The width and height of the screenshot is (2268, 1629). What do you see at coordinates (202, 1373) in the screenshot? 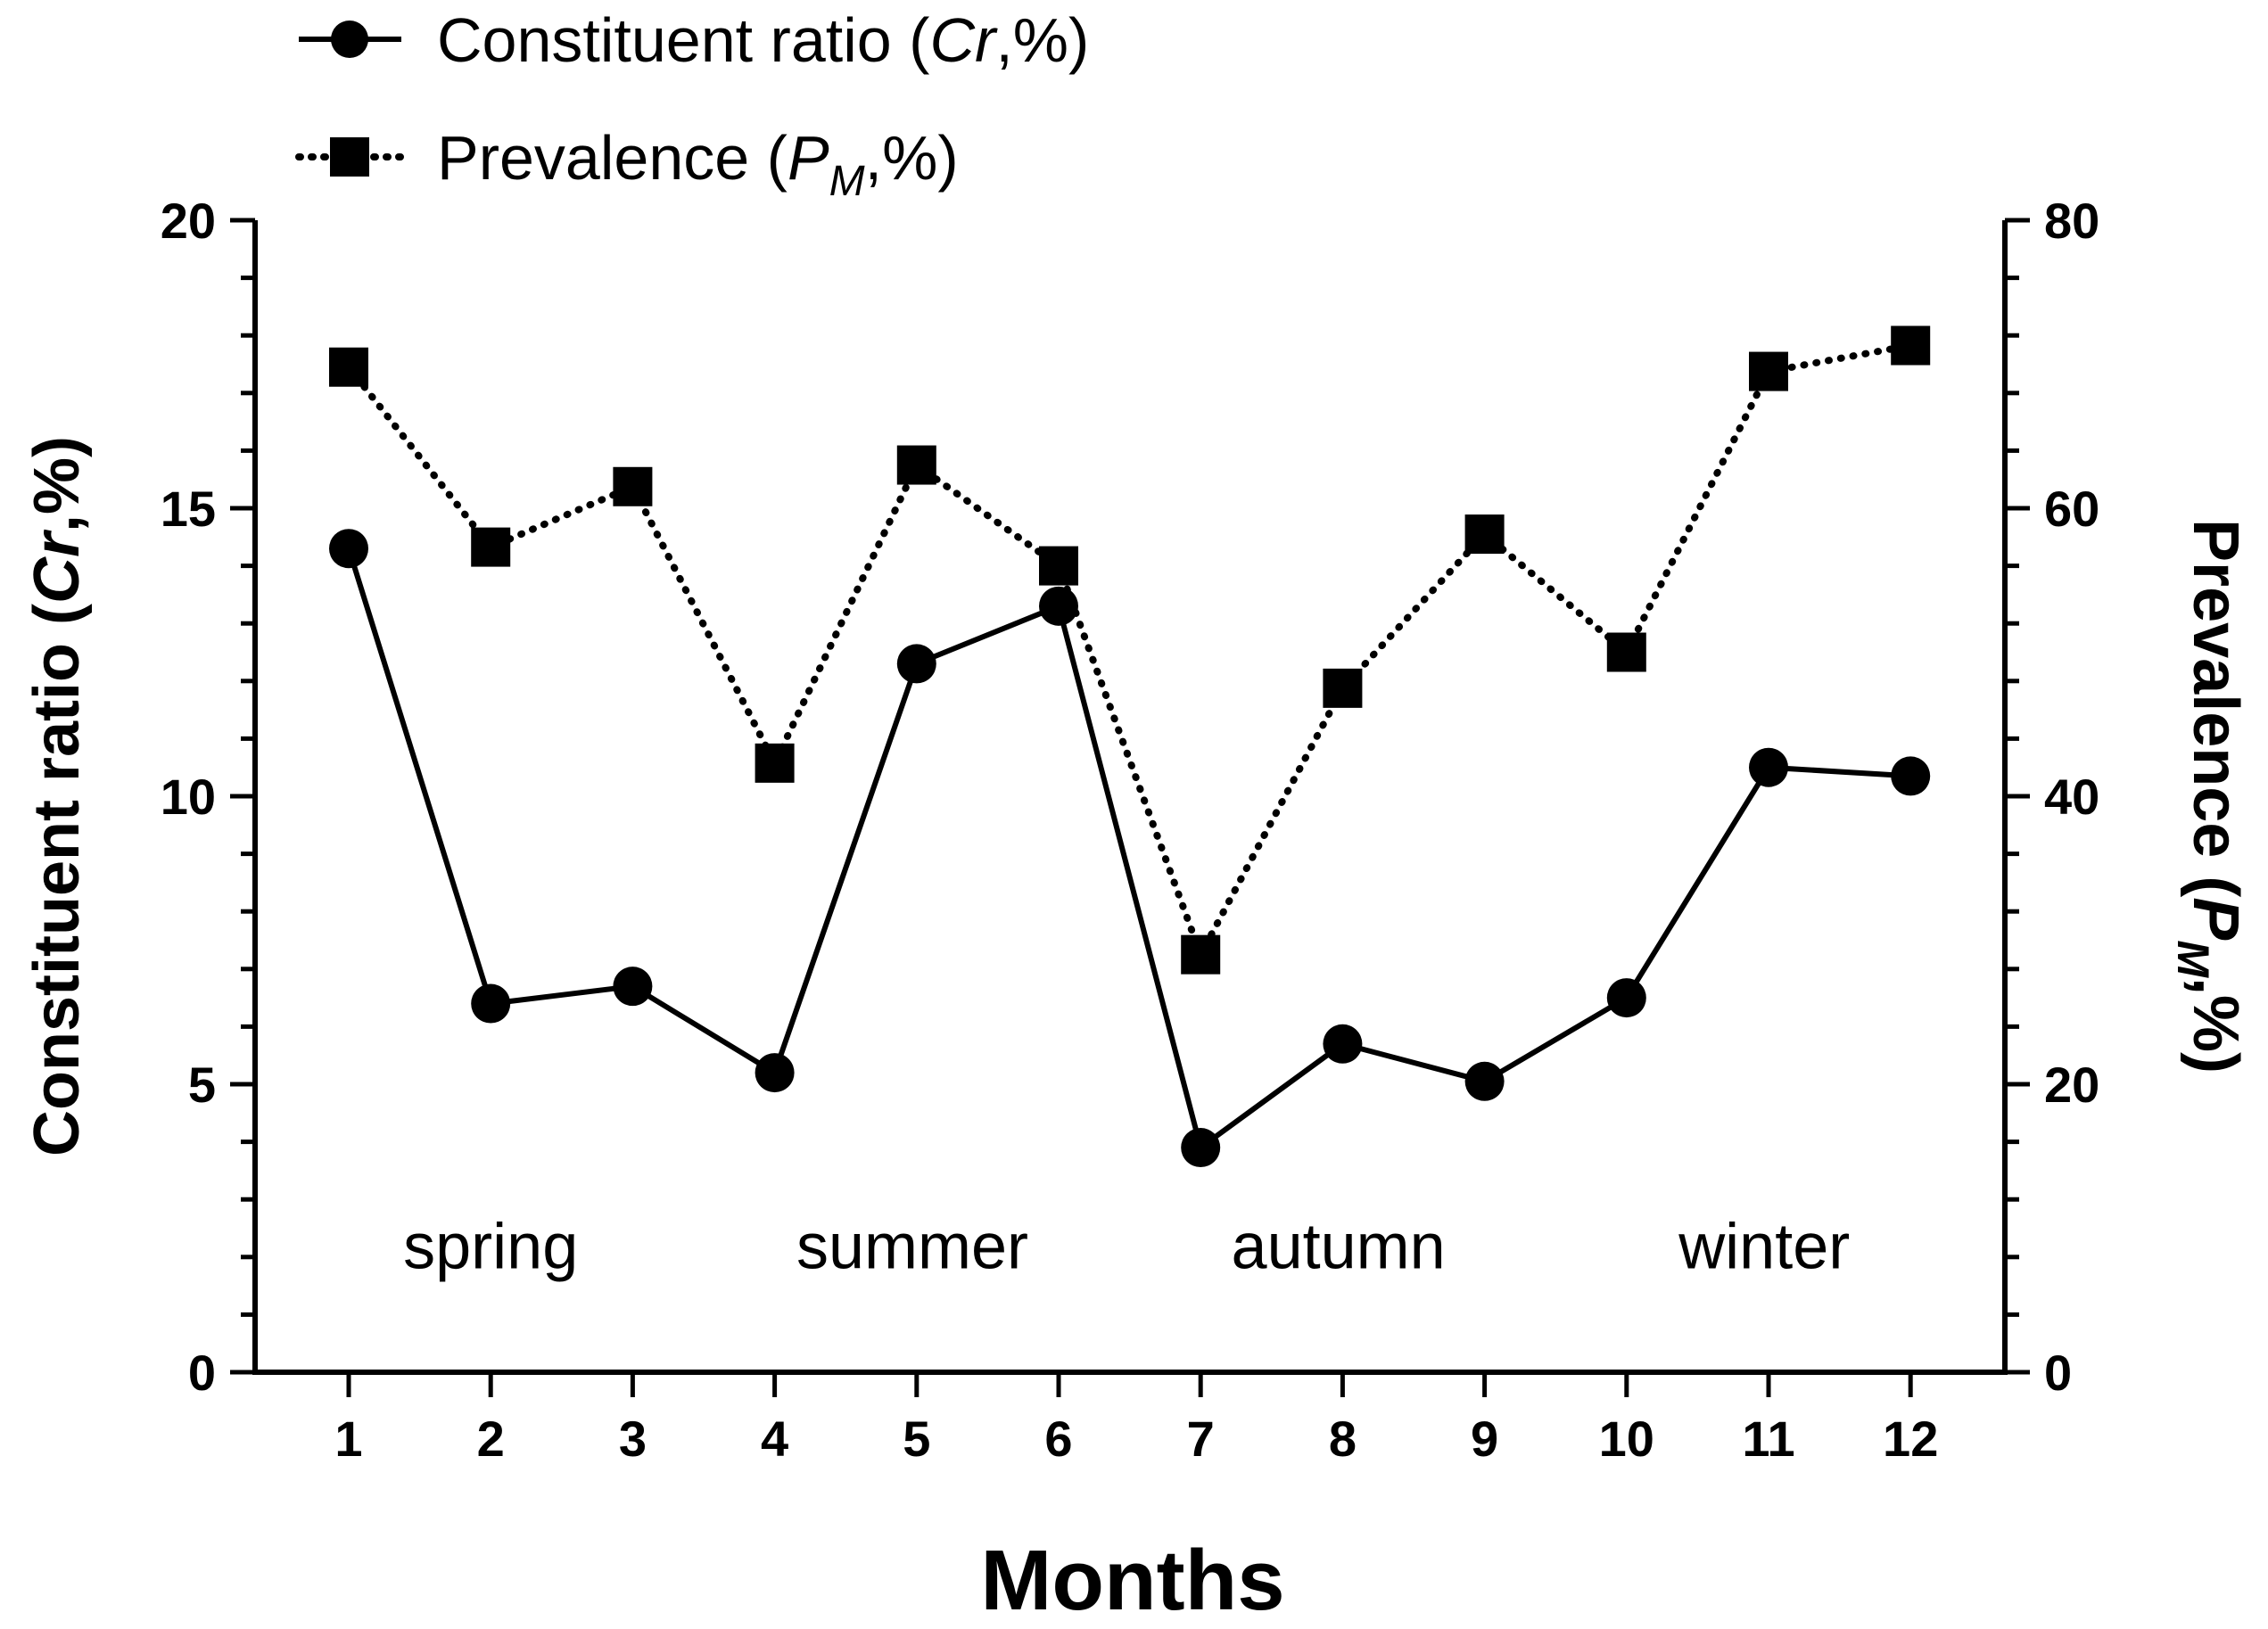
I see `y-tick-label: 0` at bounding box center [202, 1373].